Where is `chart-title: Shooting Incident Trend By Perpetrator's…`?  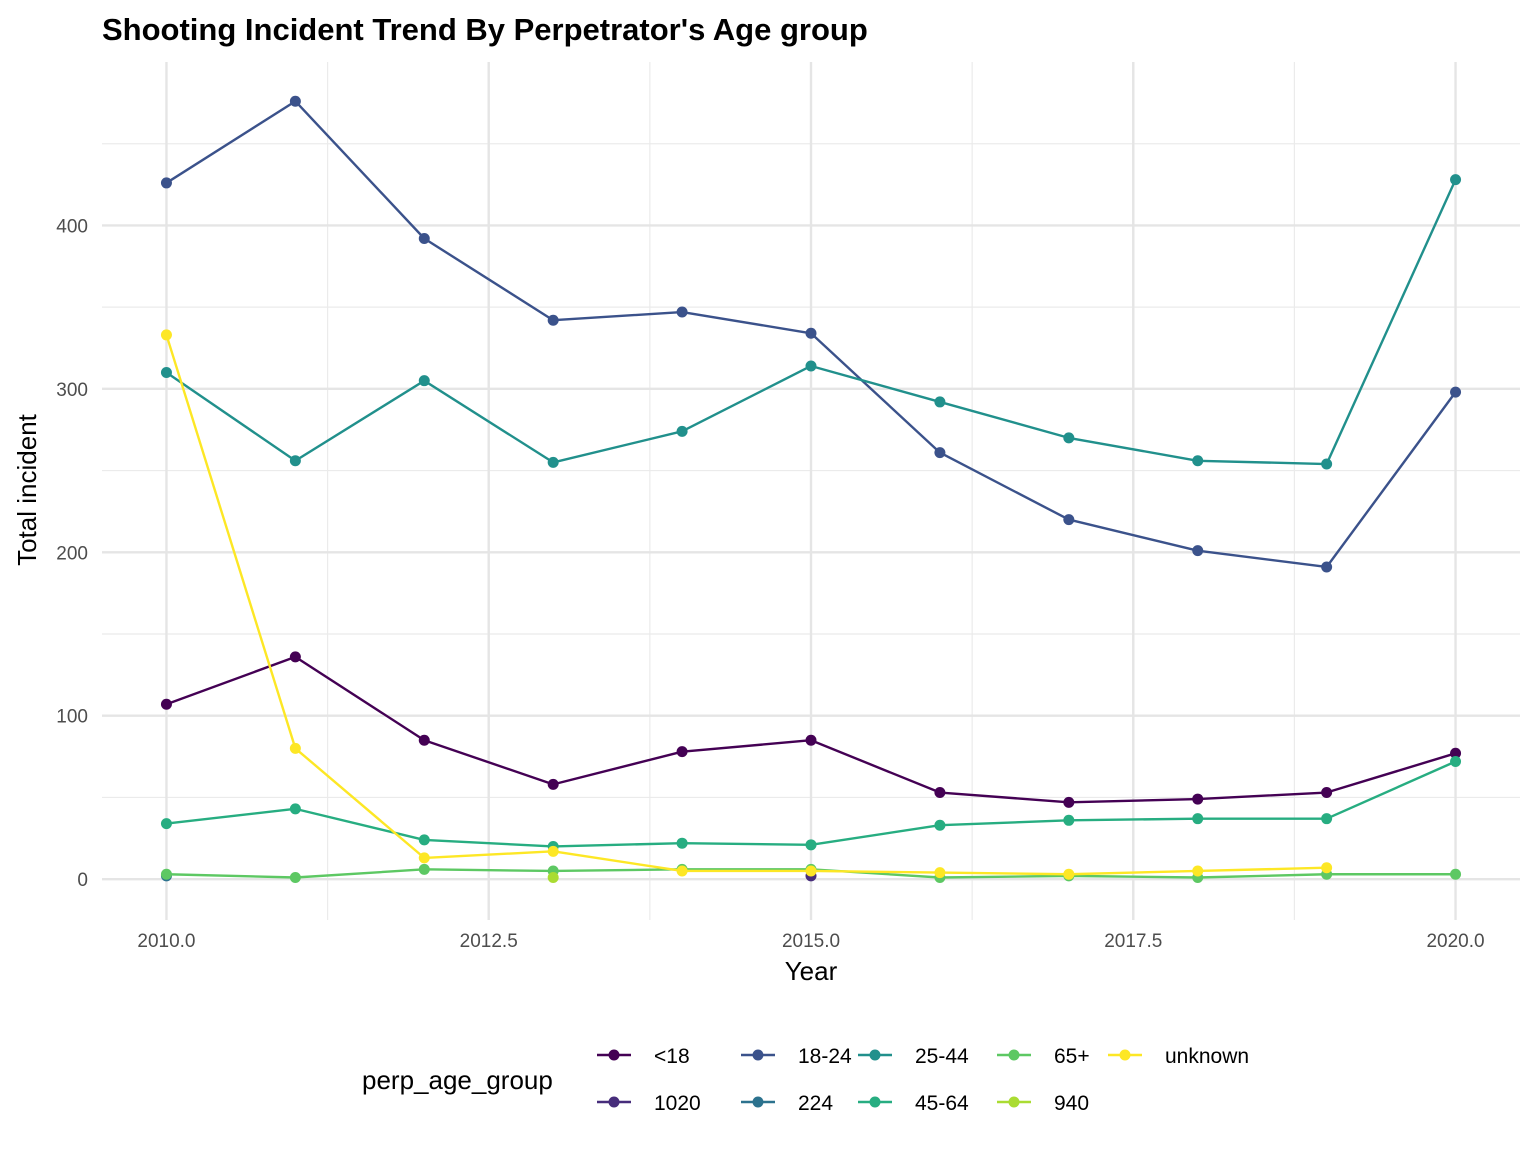 chart-title: Shooting Incident Trend By Perpetrator's… is located at coordinates (485, 29).